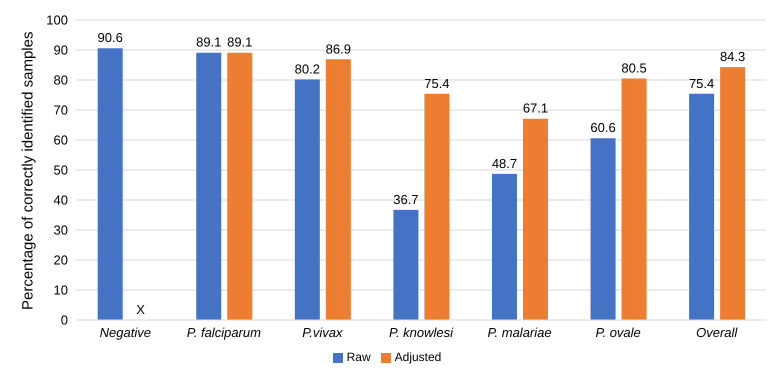 This screenshot has height=392, width=784. What do you see at coordinates (110, 38) in the screenshot?
I see `data-label: 90.6` at bounding box center [110, 38].